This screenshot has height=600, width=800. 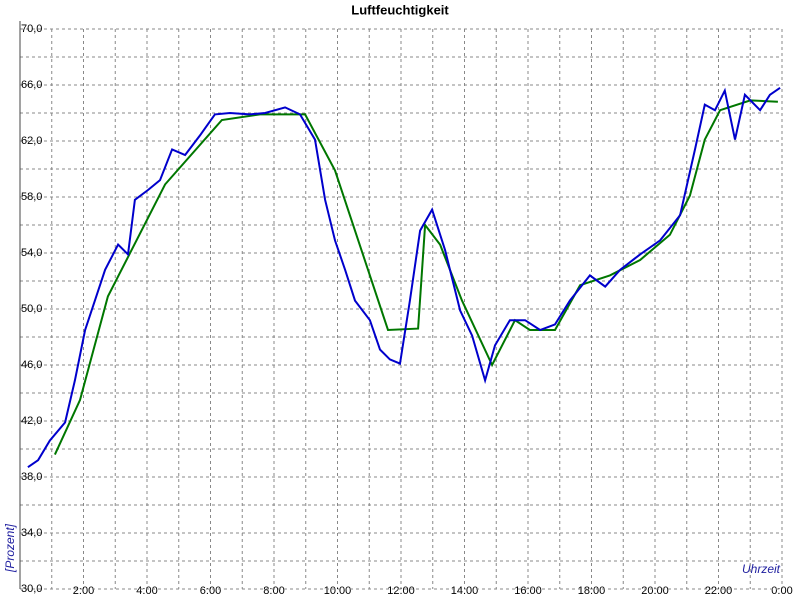 I want to click on x-tick-label: 18:00, so click(x=592, y=591).